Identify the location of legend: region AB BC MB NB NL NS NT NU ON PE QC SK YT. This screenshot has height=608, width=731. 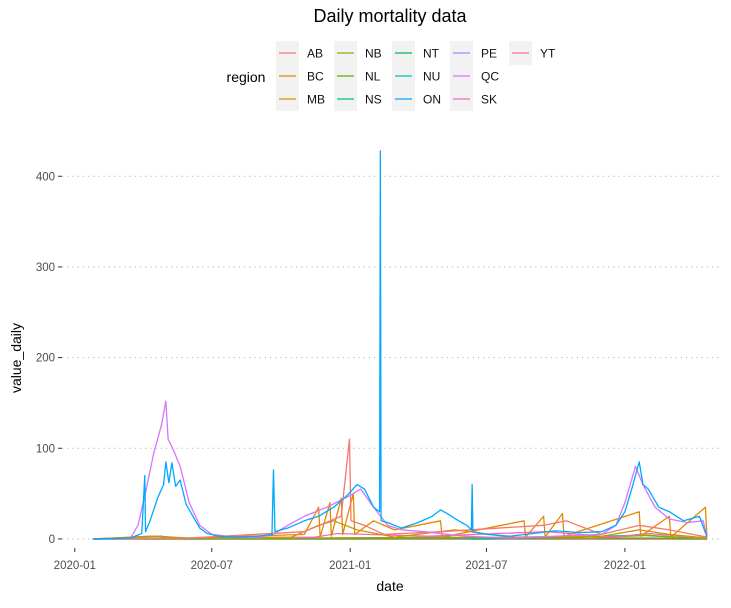
(391, 76).